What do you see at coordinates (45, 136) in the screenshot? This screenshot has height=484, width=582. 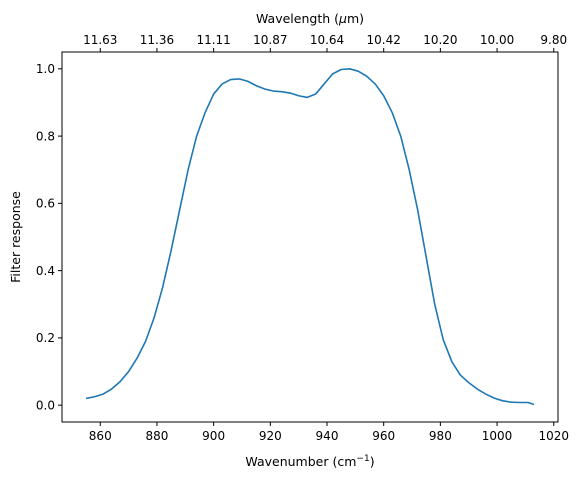 I see `y-tick-label: 0.8` at bounding box center [45, 136].